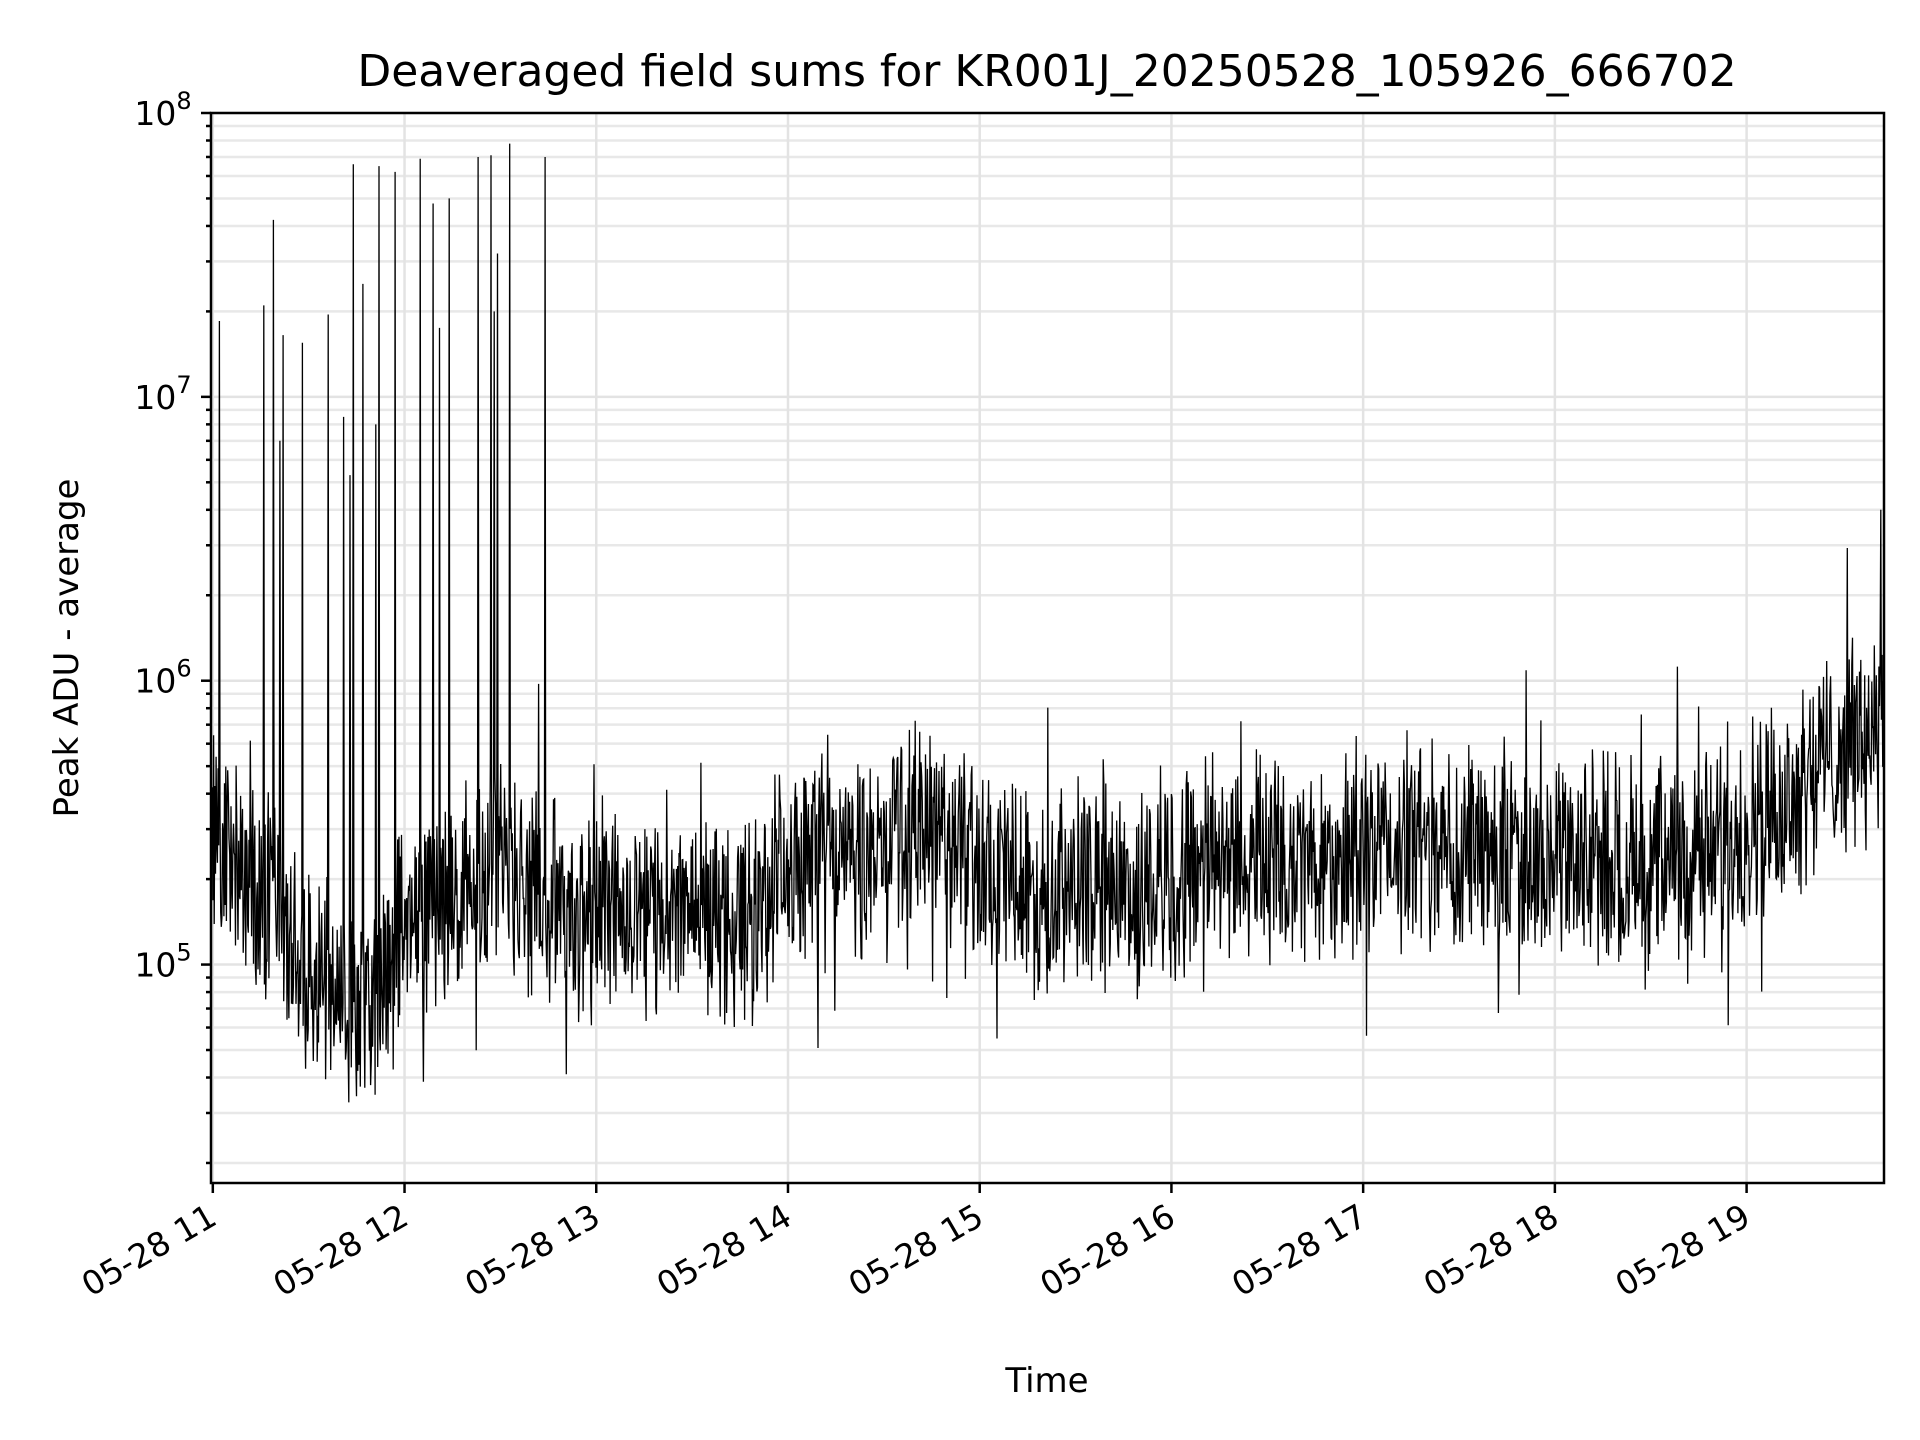  I want to click on y-tick-label: 10⁷, so click(162, 394).